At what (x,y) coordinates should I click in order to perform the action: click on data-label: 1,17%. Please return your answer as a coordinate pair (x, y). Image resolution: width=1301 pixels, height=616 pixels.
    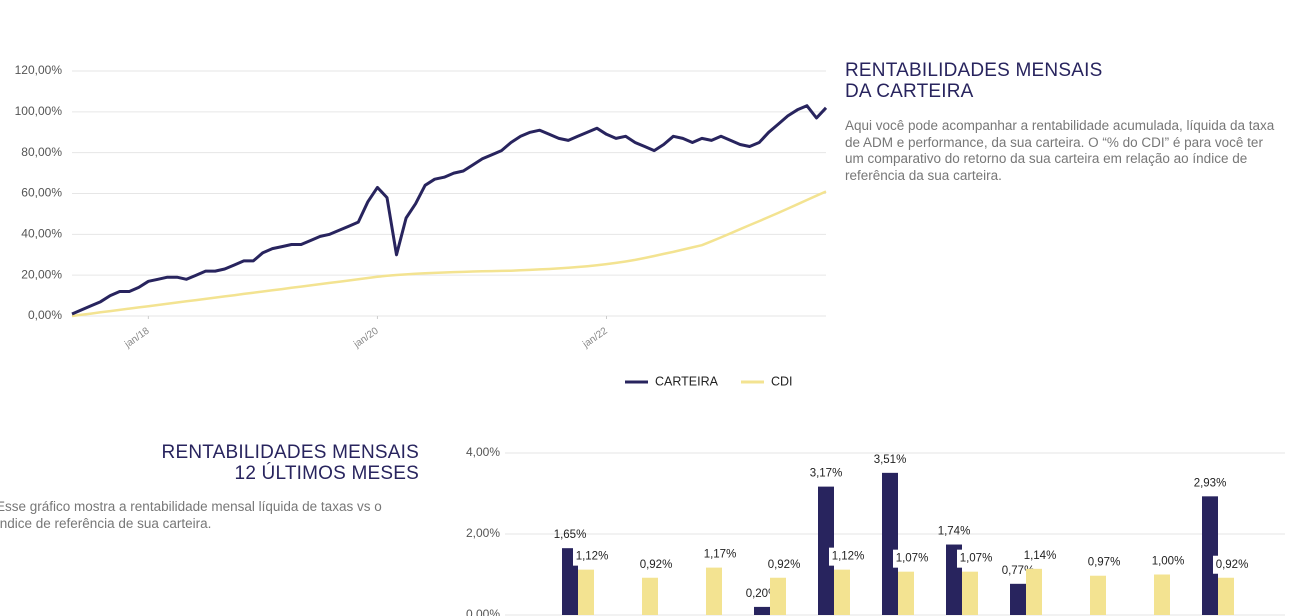
    Looking at the image, I should click on (720, 555).